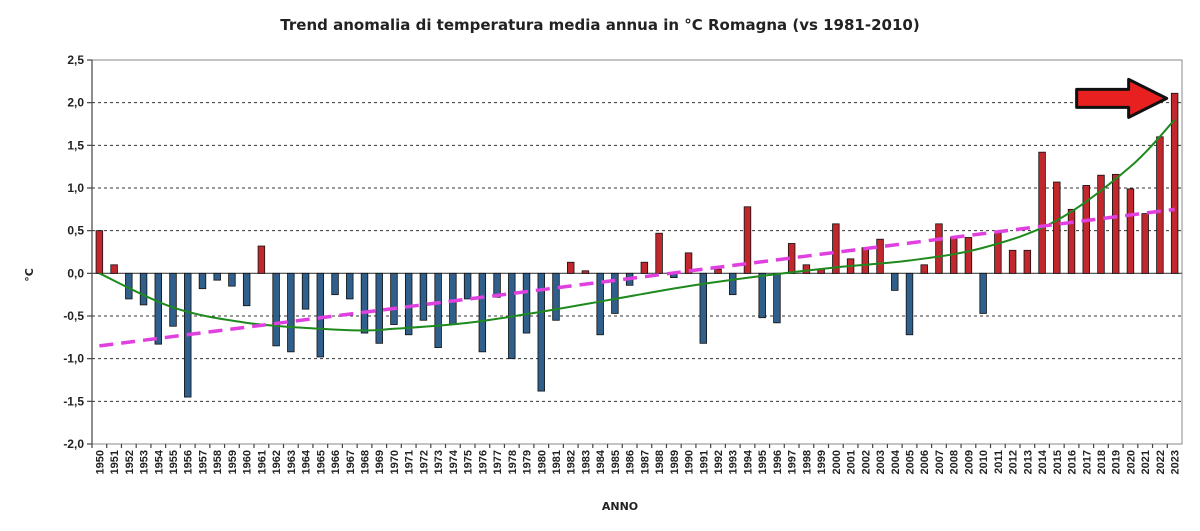 The image size is (1200, 531). Describe the element at coordinates (130, 462) in the screenshot. I see `x-tick-label: 1952` at that location.